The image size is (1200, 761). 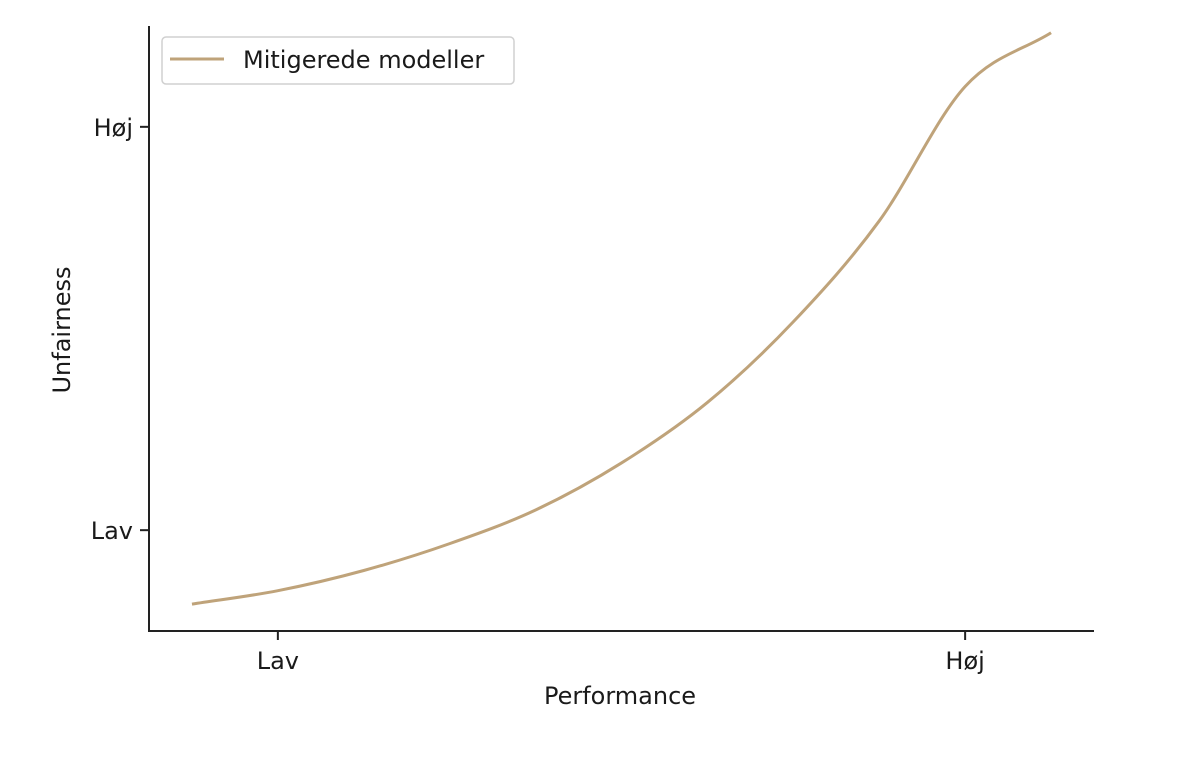 I want to click on y-tick-label: Høj, so click(x=113, y=128).